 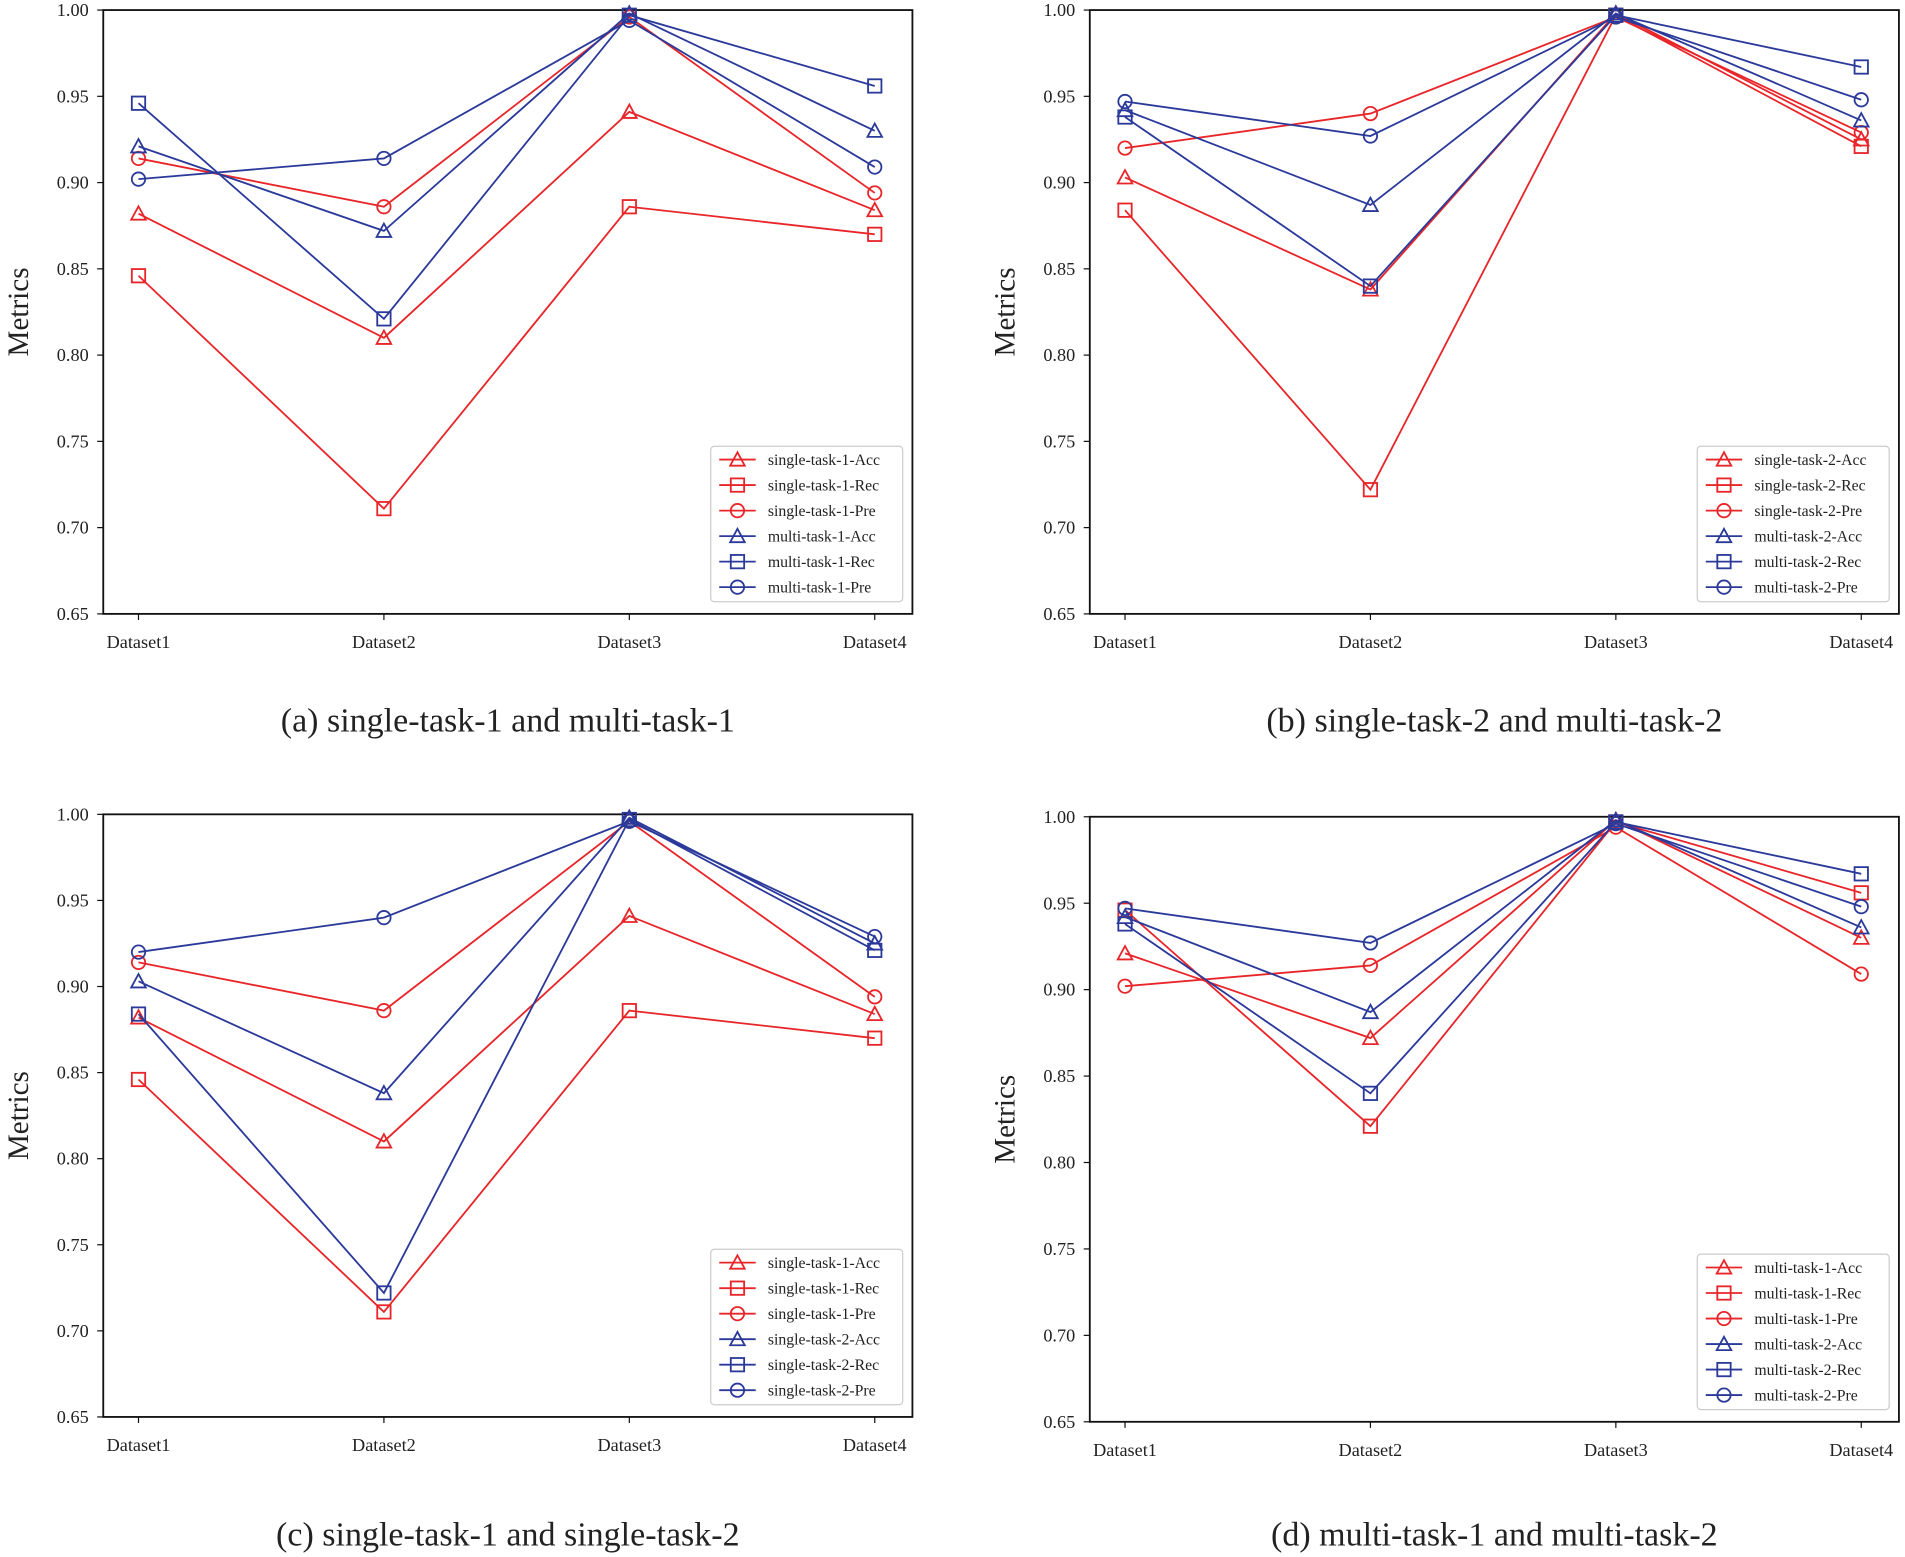 I want to click on series-multi-task-1-Acc, so click(x=506, y=121).